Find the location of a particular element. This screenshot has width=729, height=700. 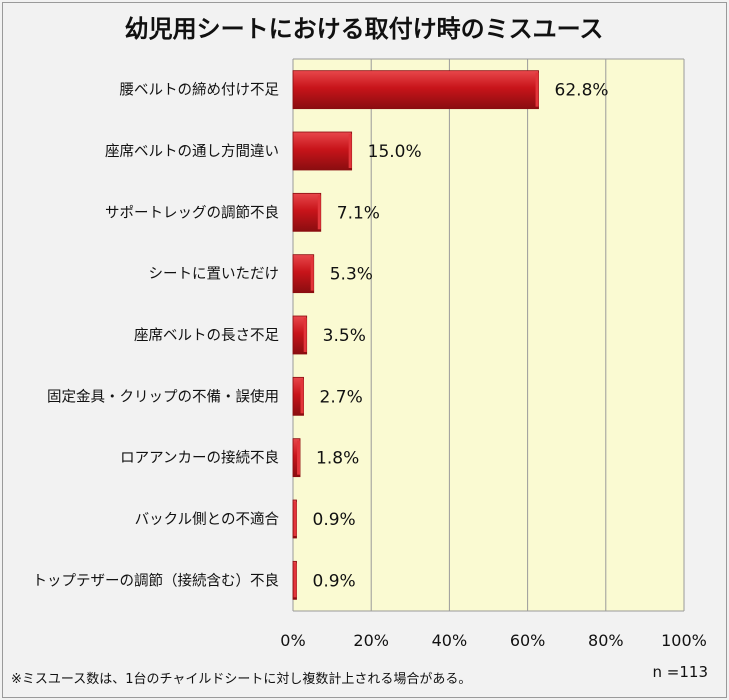

value-label: 2.7% is located at coordinates (341, 397).